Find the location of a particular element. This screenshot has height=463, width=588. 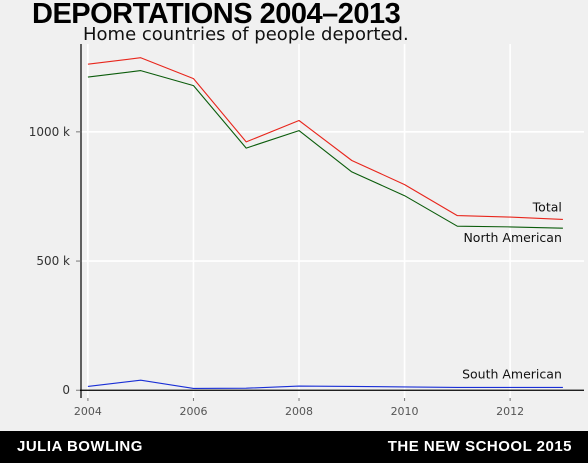

x-tick-label-2008: 2008 is located at coordinates (299, 411).